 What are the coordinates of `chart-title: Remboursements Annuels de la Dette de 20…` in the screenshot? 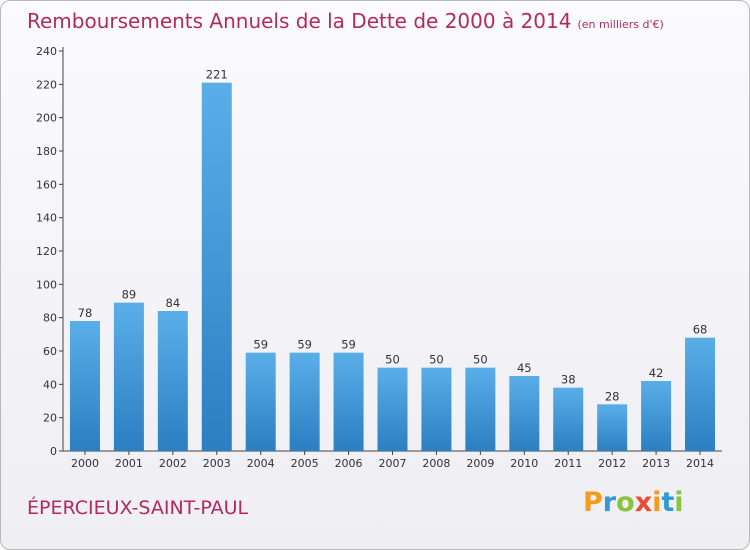 It's located at (345, 21).